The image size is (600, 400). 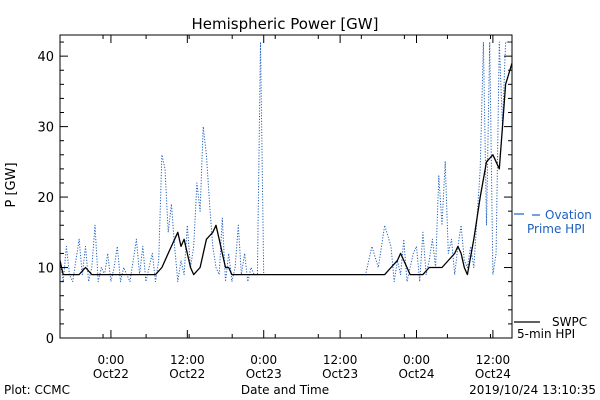 I want to click on y-tick-label: 20, so click(x=45, y=198).